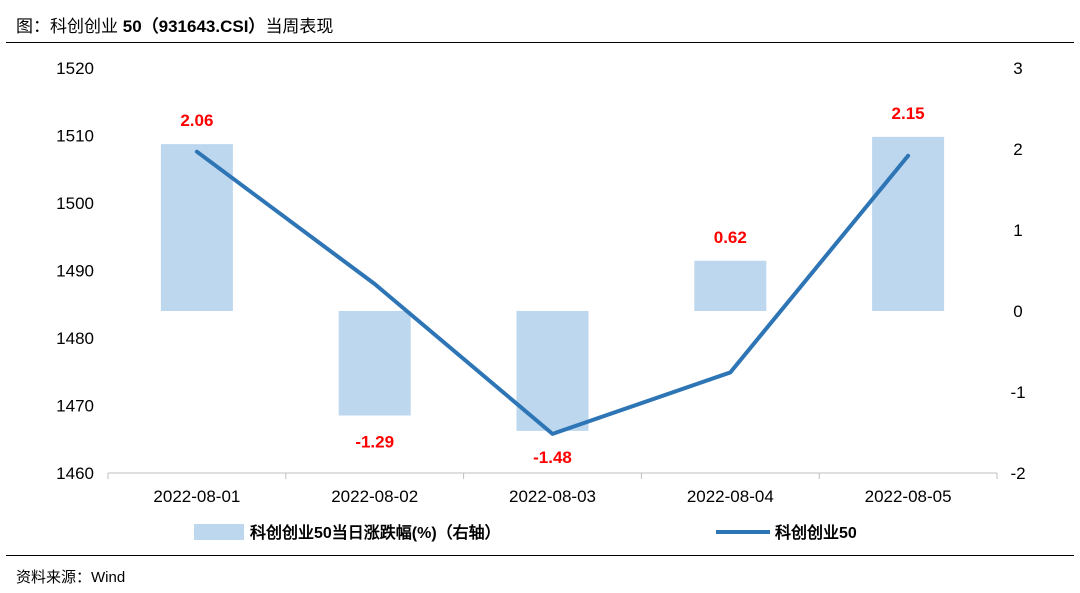 This screenshot has height=593, width=1080. I want to click on y-right-tick-label: 3, so click(1017, 68).